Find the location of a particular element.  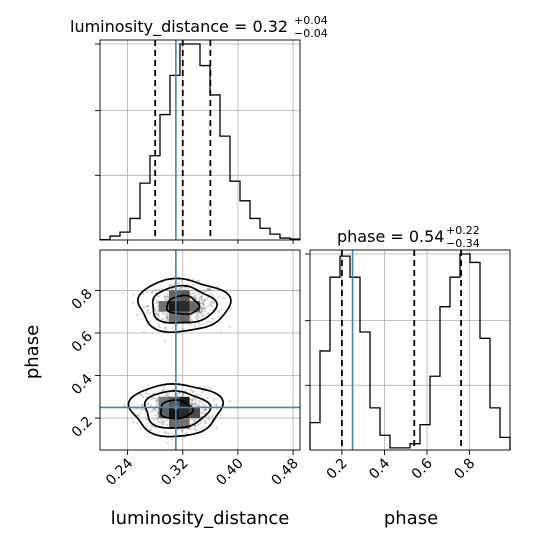

contour-mode0-level2 is located at coordinates (184, 305).